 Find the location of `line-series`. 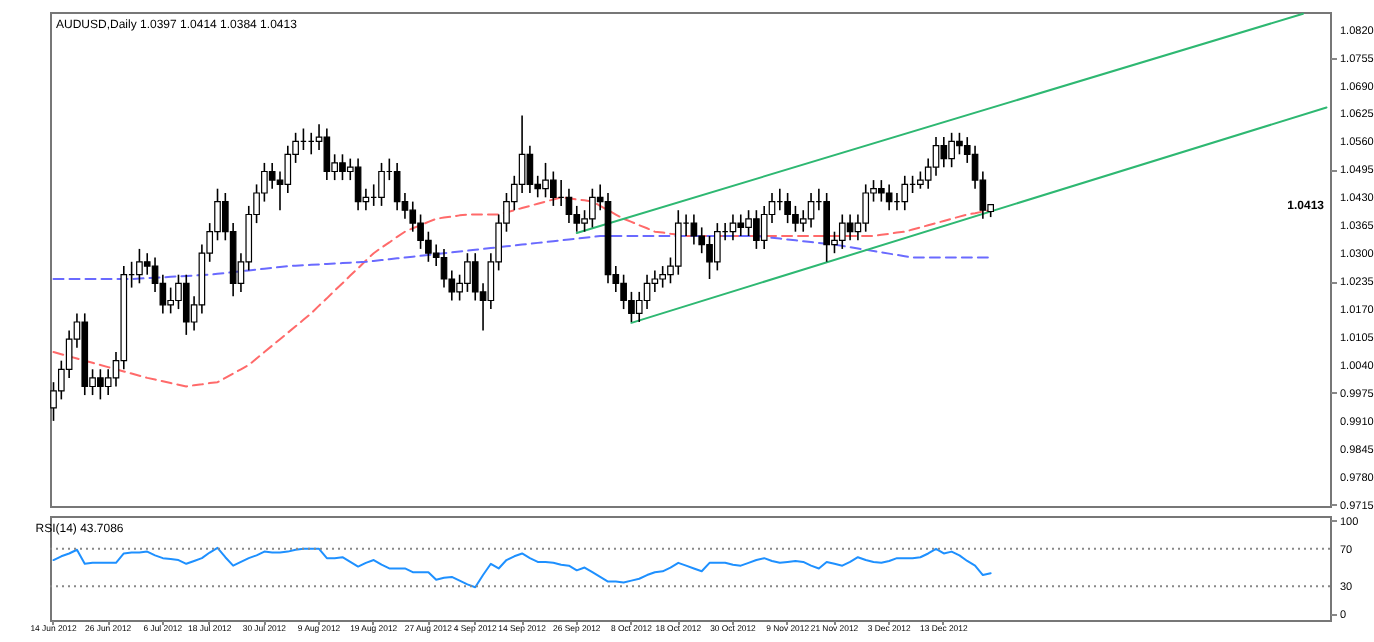

line-series is located at coordinates (522, 567).